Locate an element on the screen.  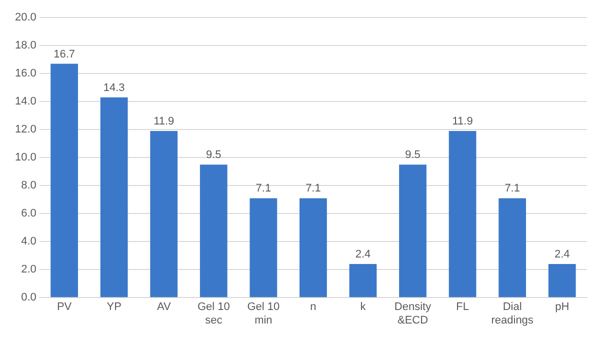
y-tick-label: 4.0 is located at coordinates (28, 242).